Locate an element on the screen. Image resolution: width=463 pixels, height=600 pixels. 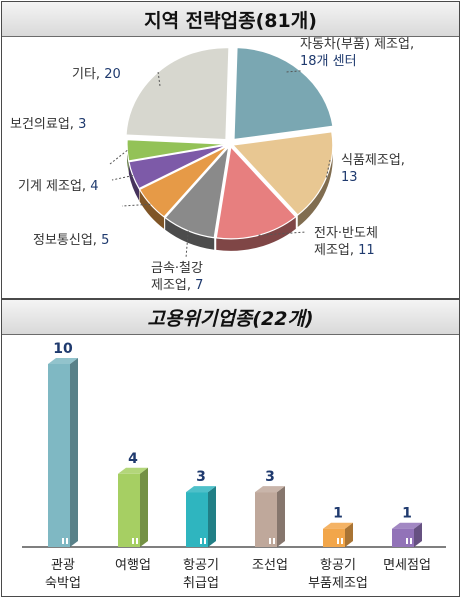
pie-label-3-0: 금속·철강 is located at coordinates (177, 268).